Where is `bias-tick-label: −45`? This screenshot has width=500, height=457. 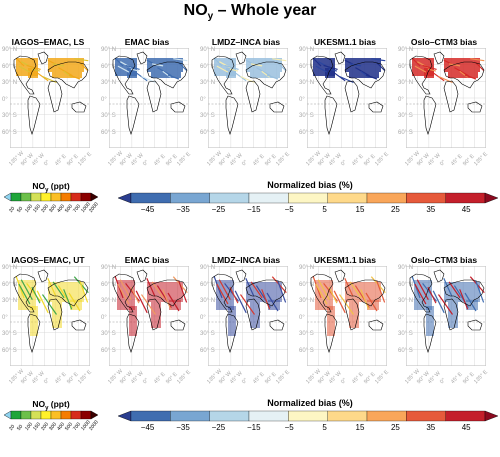
bias-tick-label: −45 is located at coordinates (147, 427).